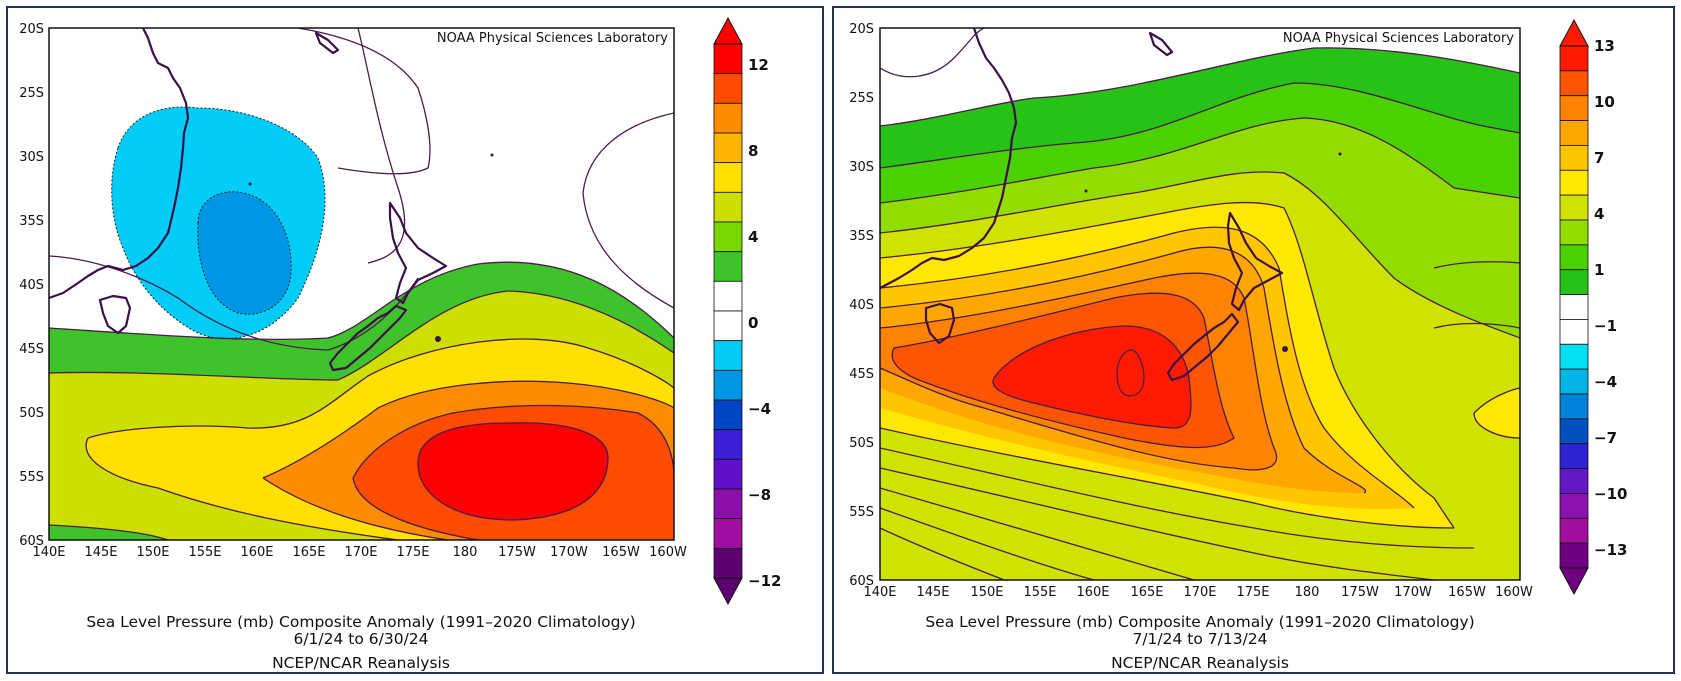 Image resolution: width=1681 pixels, height=681 pixels. What do you see at coordinates (1604, 102) in the screenshot?
I see `colorbar-tick: 10` at bounding box center [1604, 102].